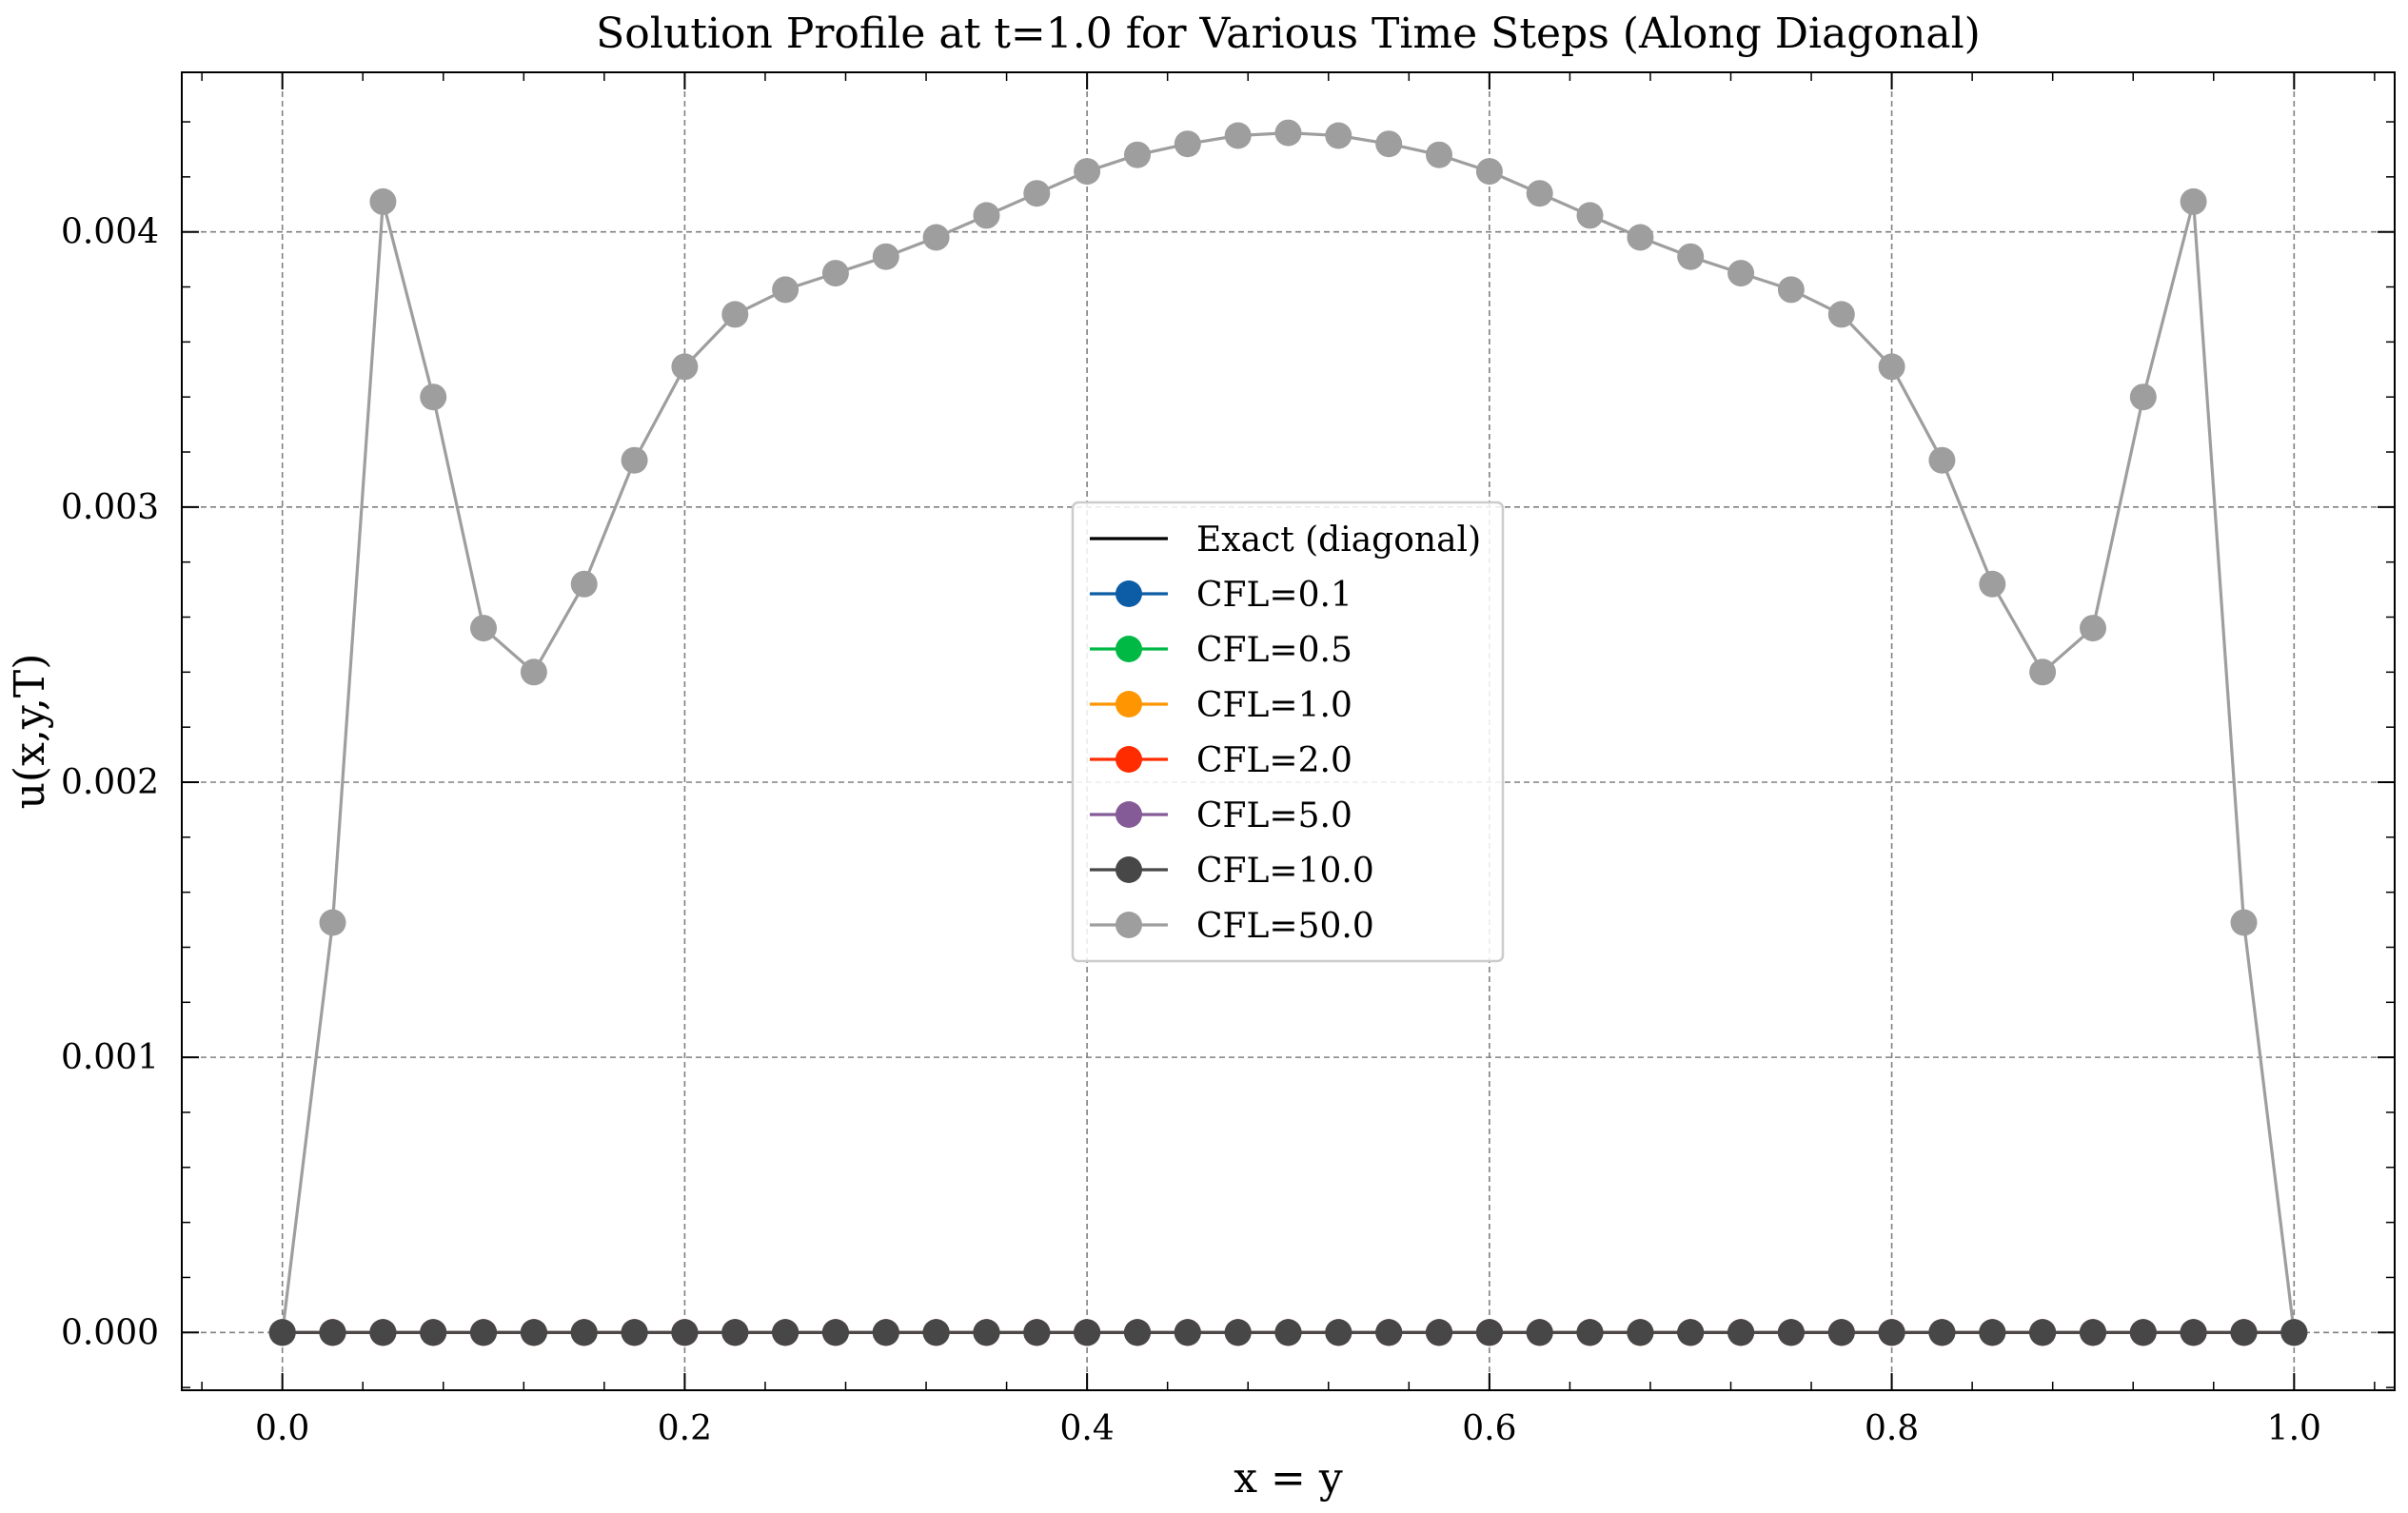  I want to click on y-tick-label: 0.001, so click(110, 1057).